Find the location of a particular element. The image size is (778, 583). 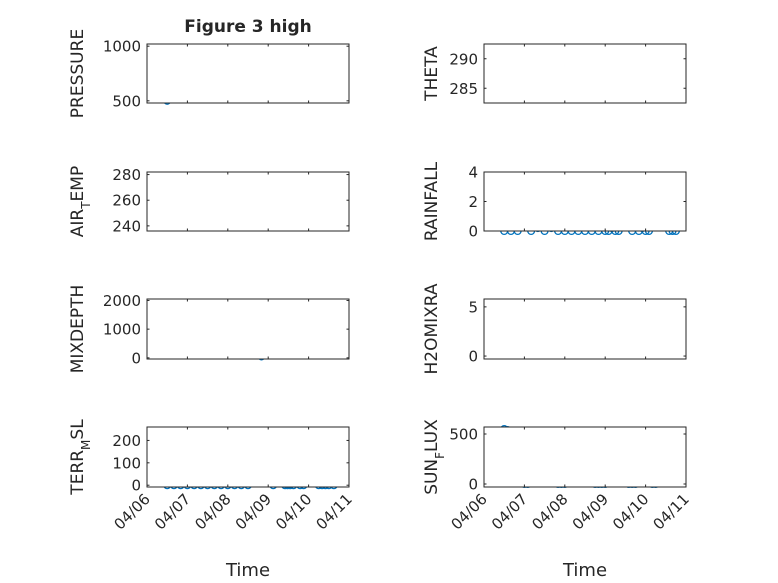

figure-title: Figure 3 high is located at coordinates (248, 27).